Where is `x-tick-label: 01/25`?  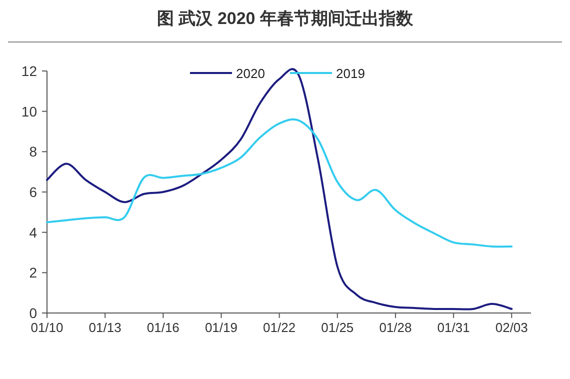
x-tick-label: 01/25 is located at coordinates (337, 327).